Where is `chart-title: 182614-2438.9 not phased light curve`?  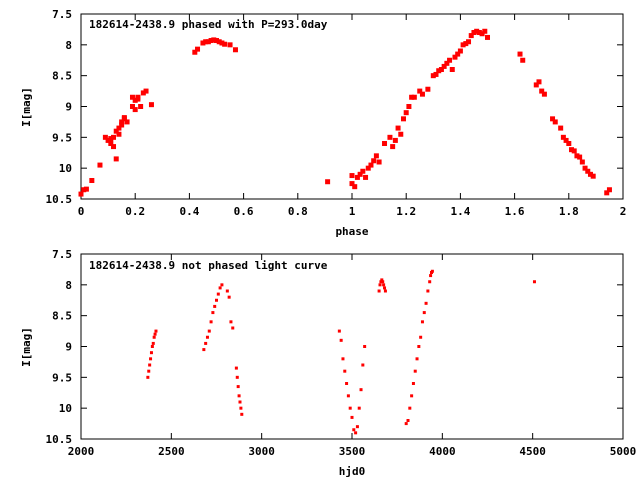
chart-title: 182614-2438.9 not phased light curve is located at coordinates (208, 265).